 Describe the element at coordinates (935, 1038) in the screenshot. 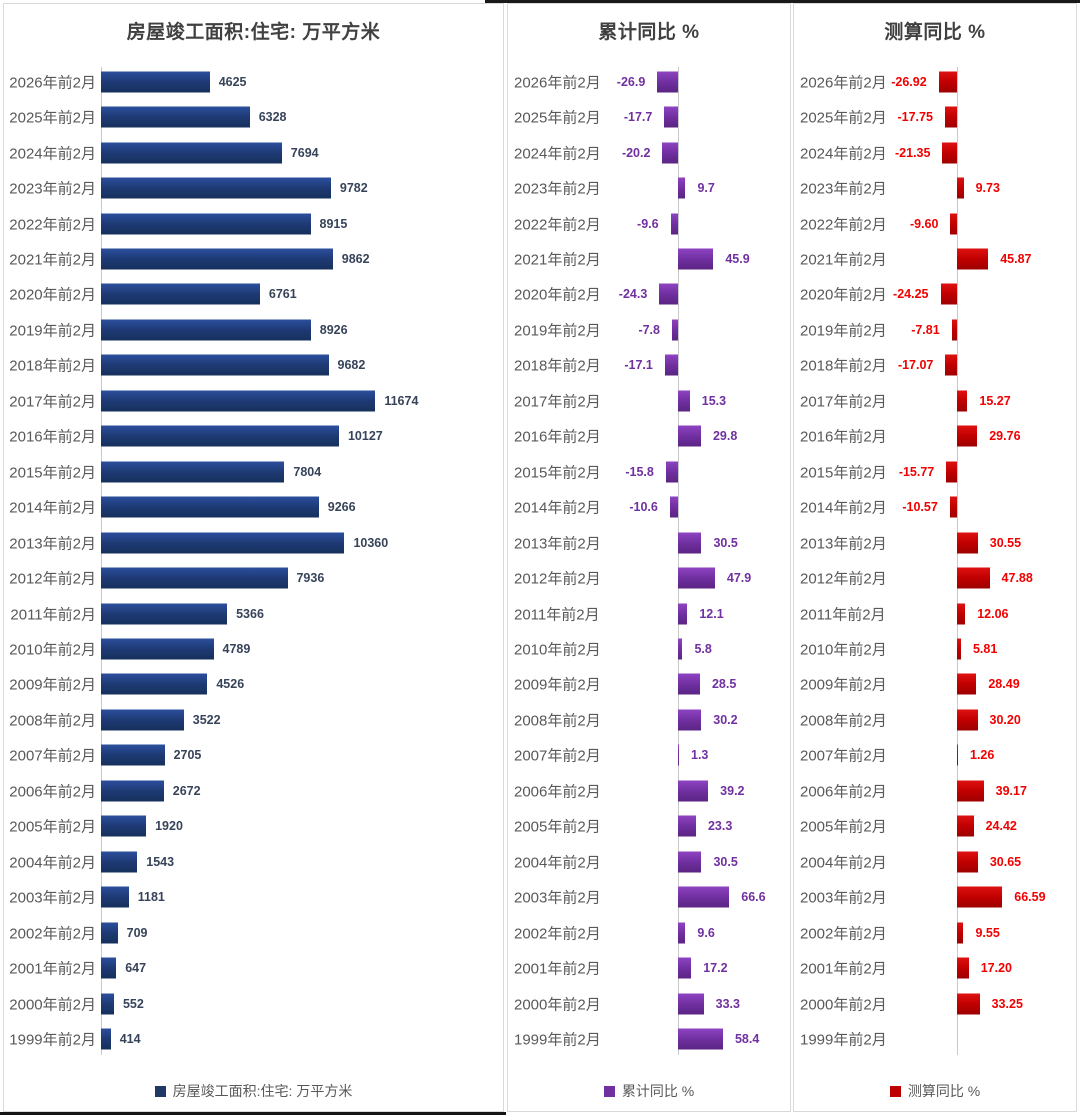

I see `bar-row: 1999年前2月` at that location.